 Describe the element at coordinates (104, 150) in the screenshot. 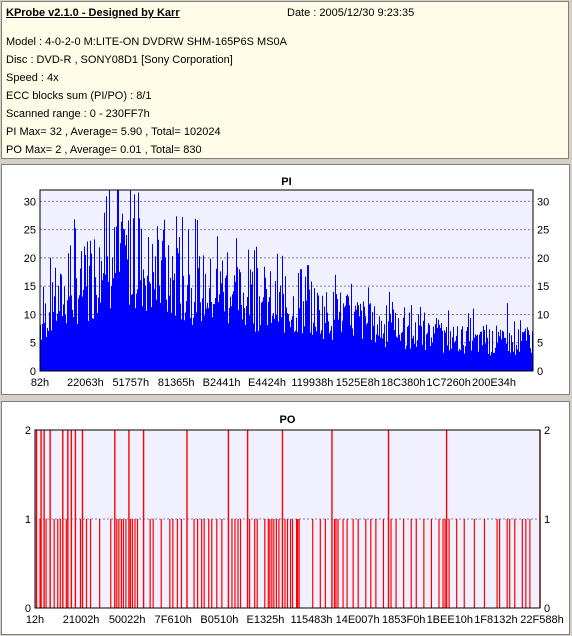

I see `info-po-stats: PO Max= 2 , Average= 0.01 , Total= 830` at that location.